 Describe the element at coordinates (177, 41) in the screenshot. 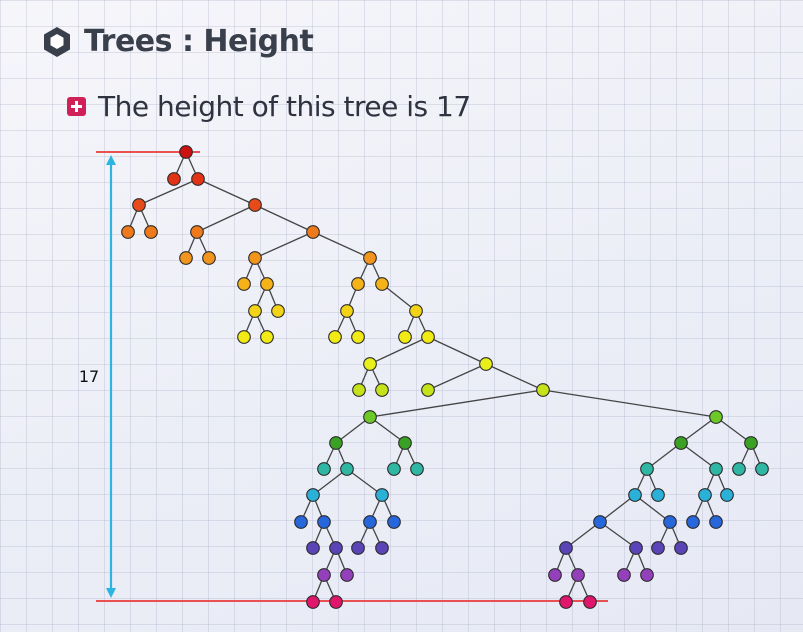

I see `title-row: Trees : Height` at that location.